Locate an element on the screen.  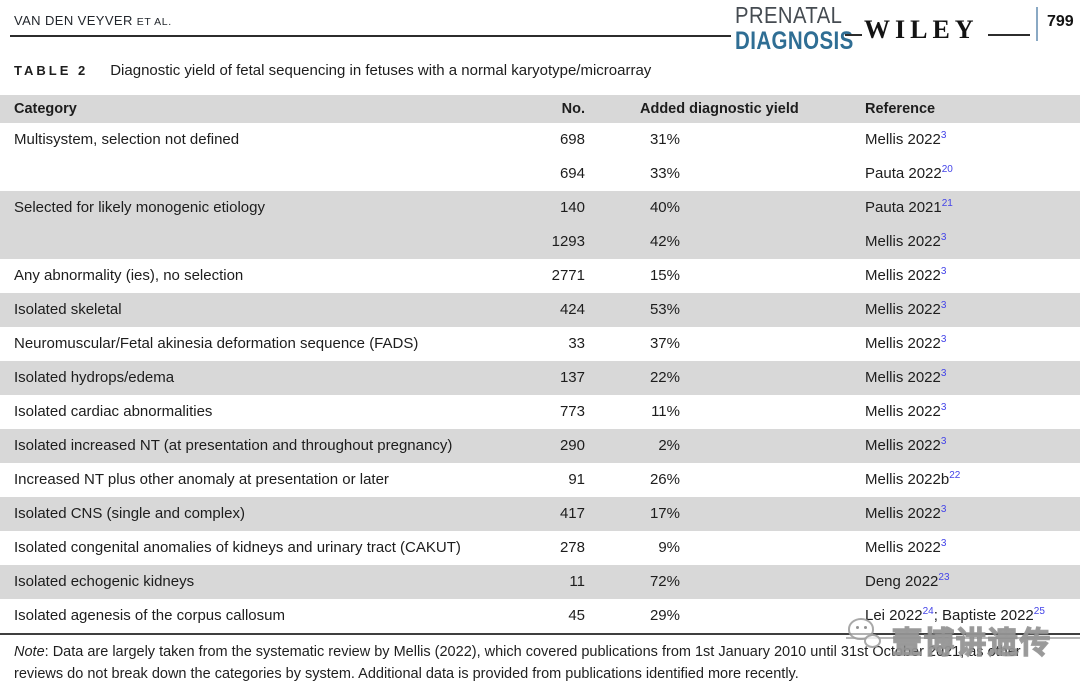
wiley-rule is located at coordinates (1009, 35).